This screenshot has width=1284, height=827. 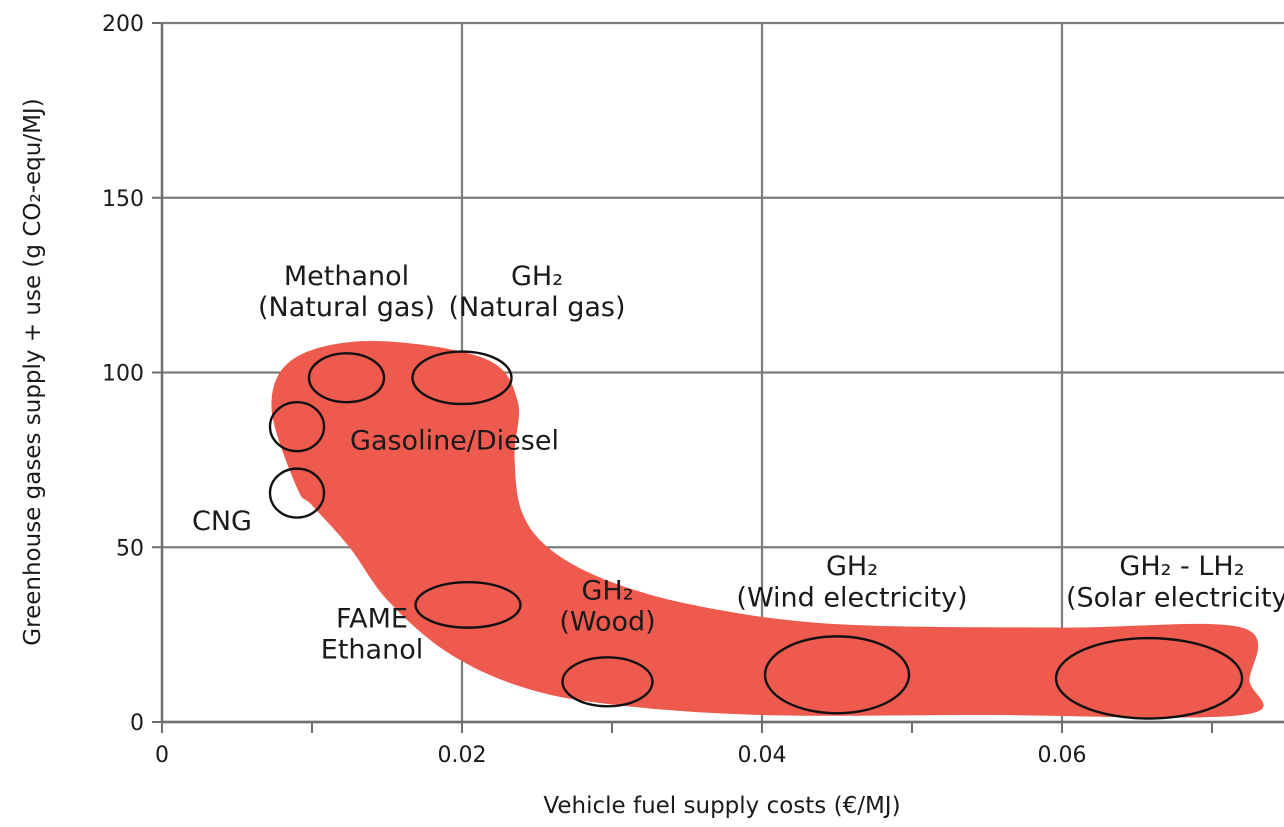 I want to click on fuel-label-0: Methanol (Natural gas), so click(x=346, y=292).